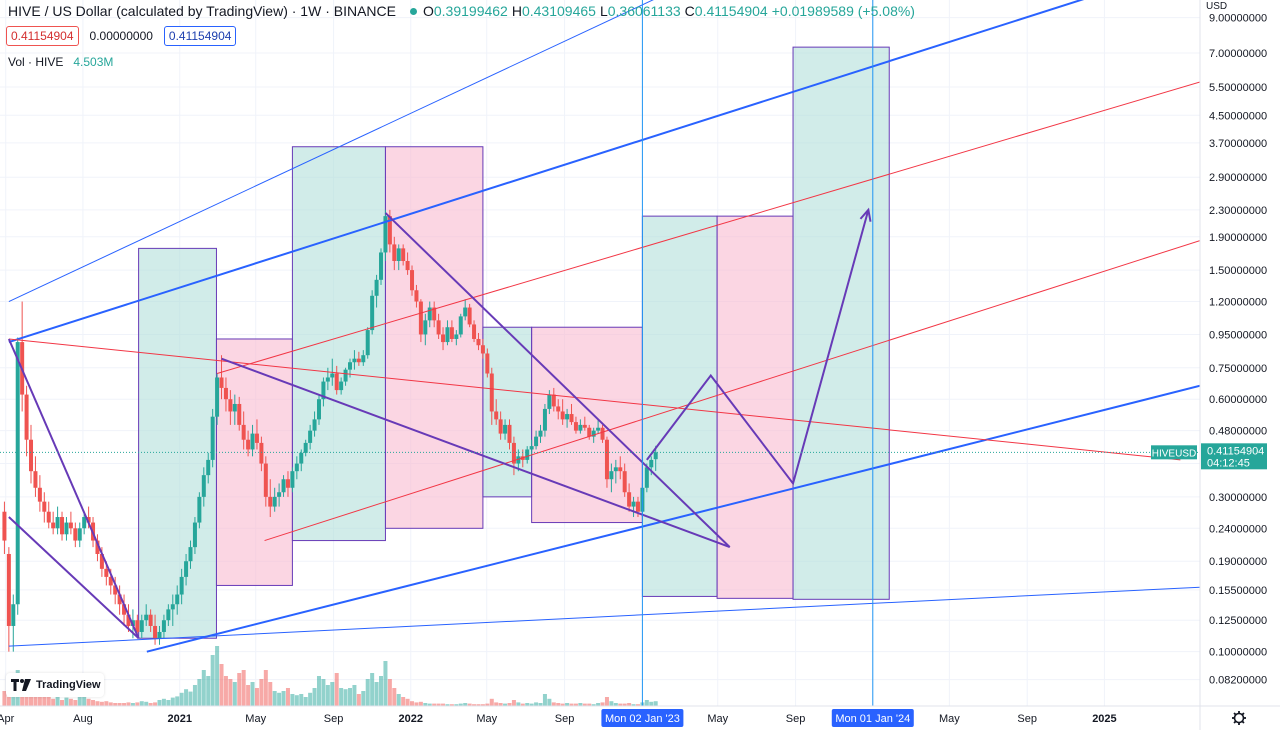  I want to click on current-price-tag, so click(1234, 456).